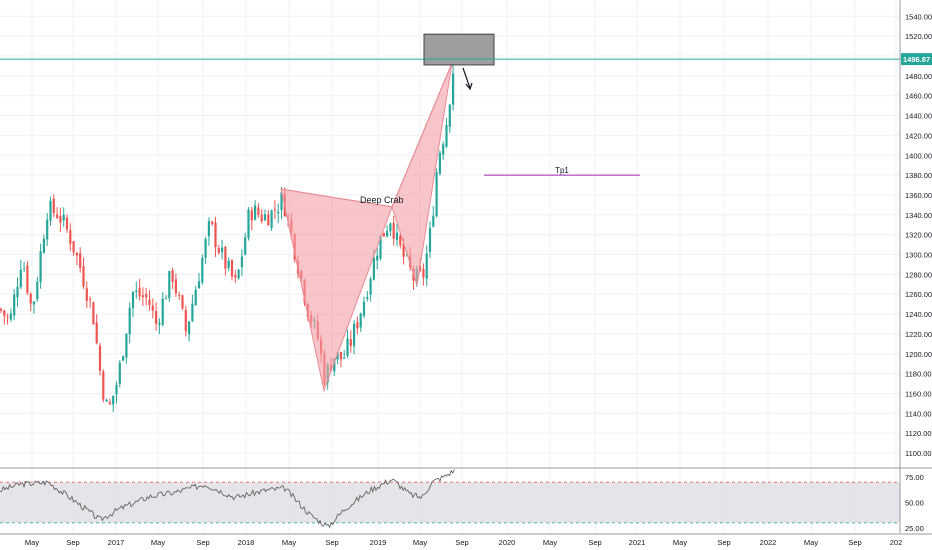 This screenshot has width=932, height=550. I want to click on price-tag, so click(916, 59).